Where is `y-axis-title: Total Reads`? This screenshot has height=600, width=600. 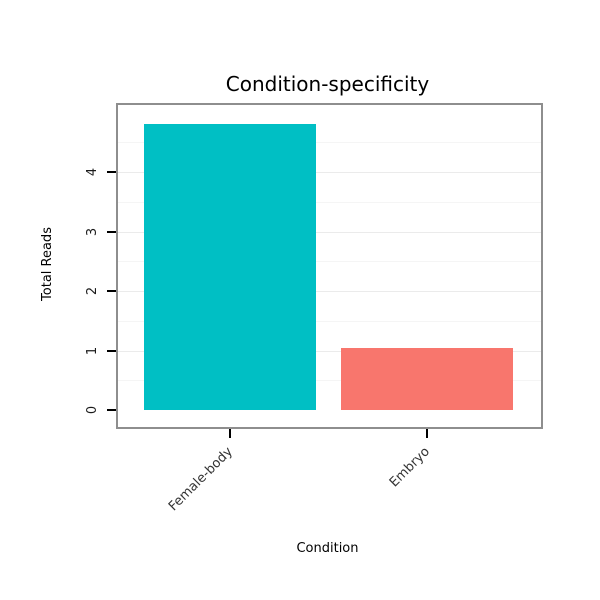
y-axis-title: Total Reads is located at coordinates (47, 264).